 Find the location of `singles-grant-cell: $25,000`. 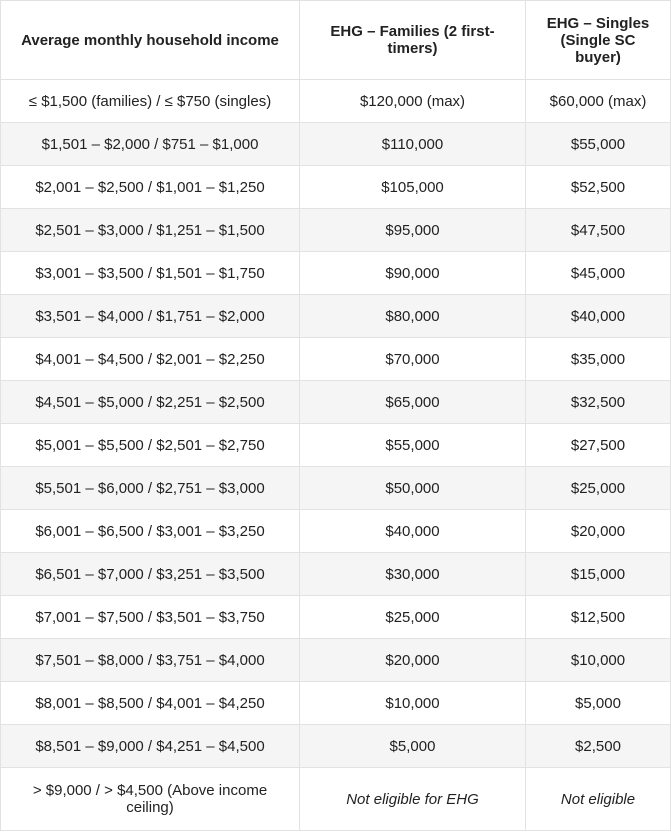

singles-grant-cell: $25,000 is located at coordinates (598, 488).